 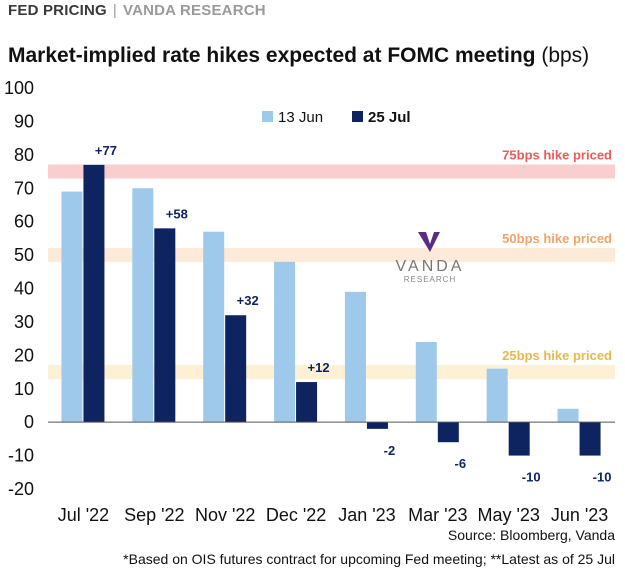 I want to click on y-tick-label: 60, so click(x=24, y=222).